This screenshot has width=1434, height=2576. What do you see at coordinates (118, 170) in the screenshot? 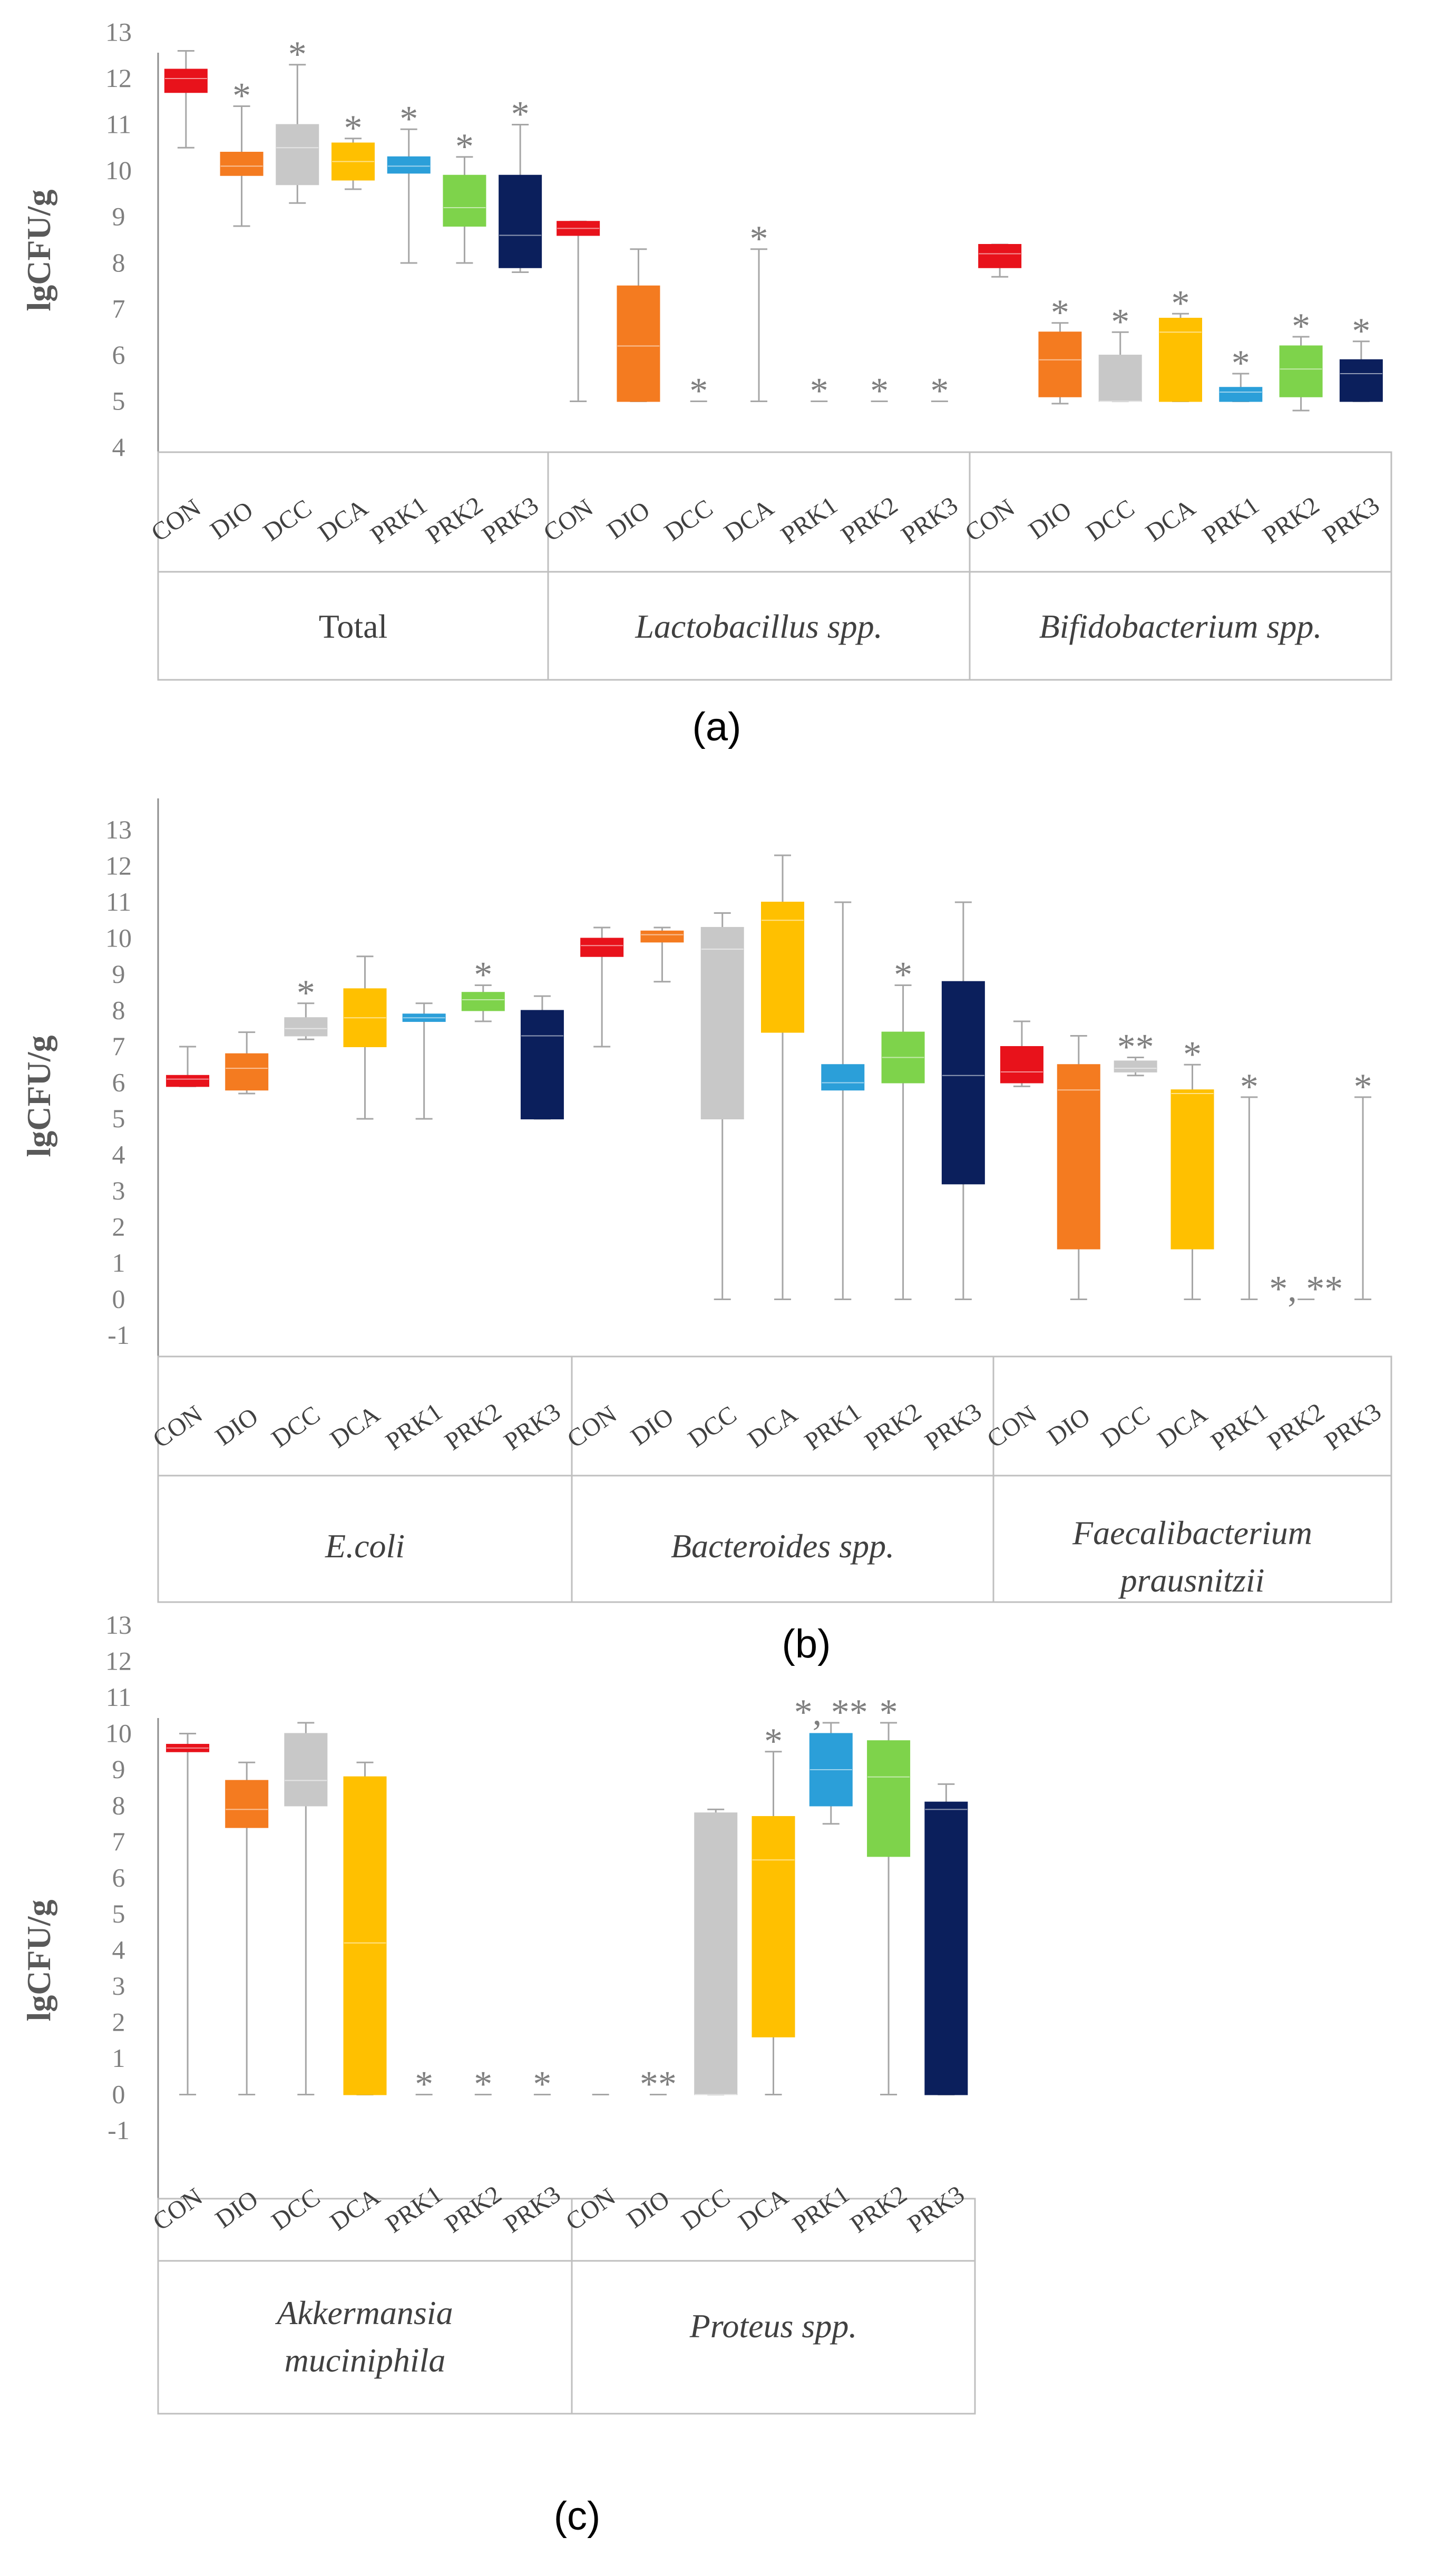
I see `y-tick-label: 10` at bounding box center [118, 170].